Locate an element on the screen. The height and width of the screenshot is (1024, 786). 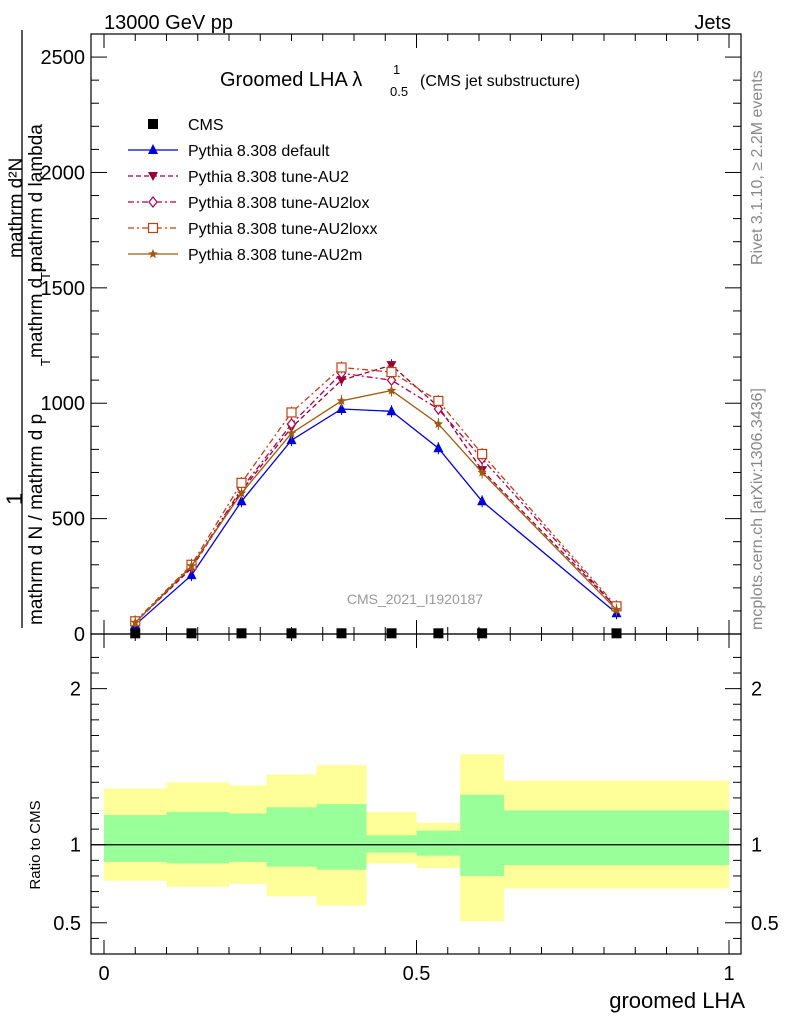
y-tick-label-main: 0 is located at coordinates (79, 635).